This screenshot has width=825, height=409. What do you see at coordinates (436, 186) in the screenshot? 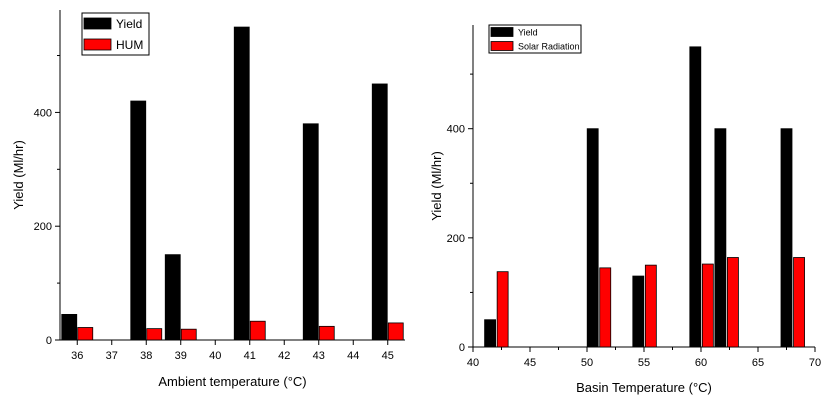
I see `panel-2-y-axis-title: Yield (Ml/hr)` at bounding box center [436, 186].